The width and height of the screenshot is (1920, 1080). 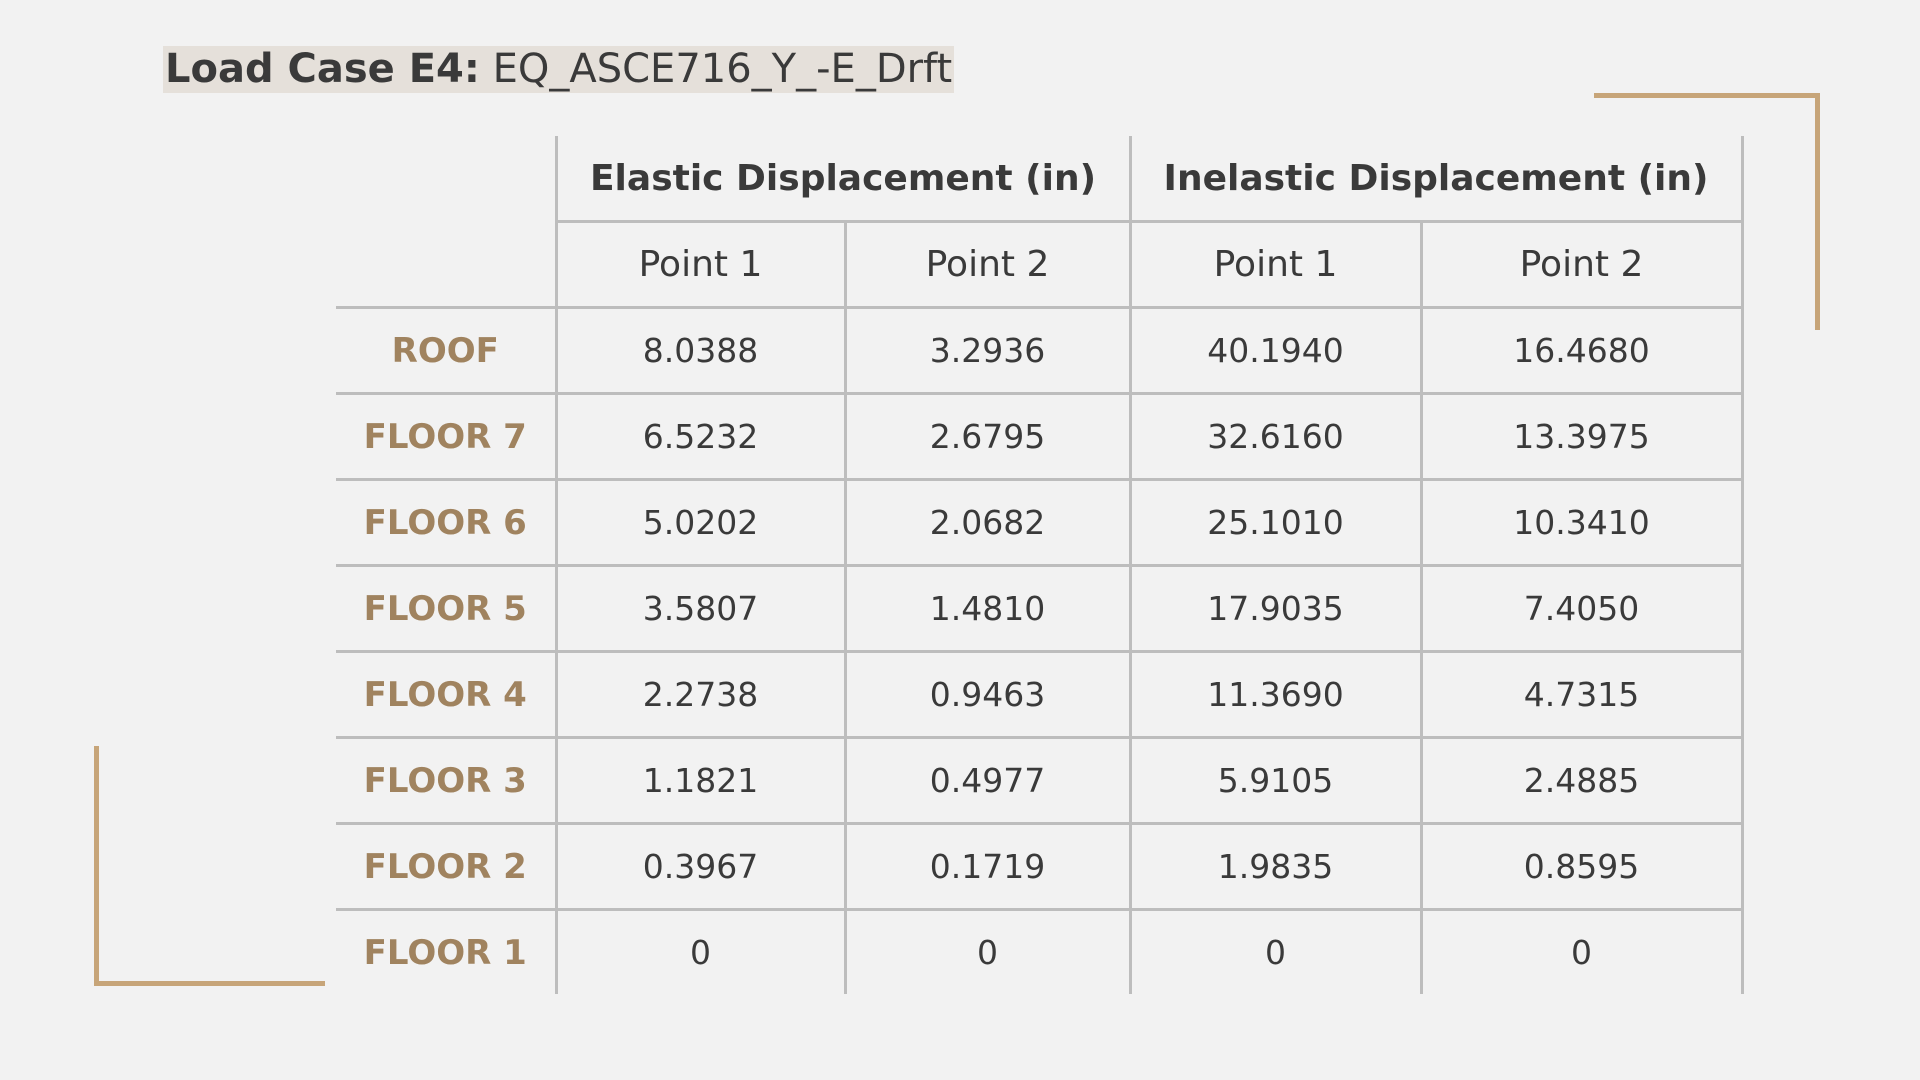 I want to click on row-label: FLOOR 1, so click(x=447, y=951).